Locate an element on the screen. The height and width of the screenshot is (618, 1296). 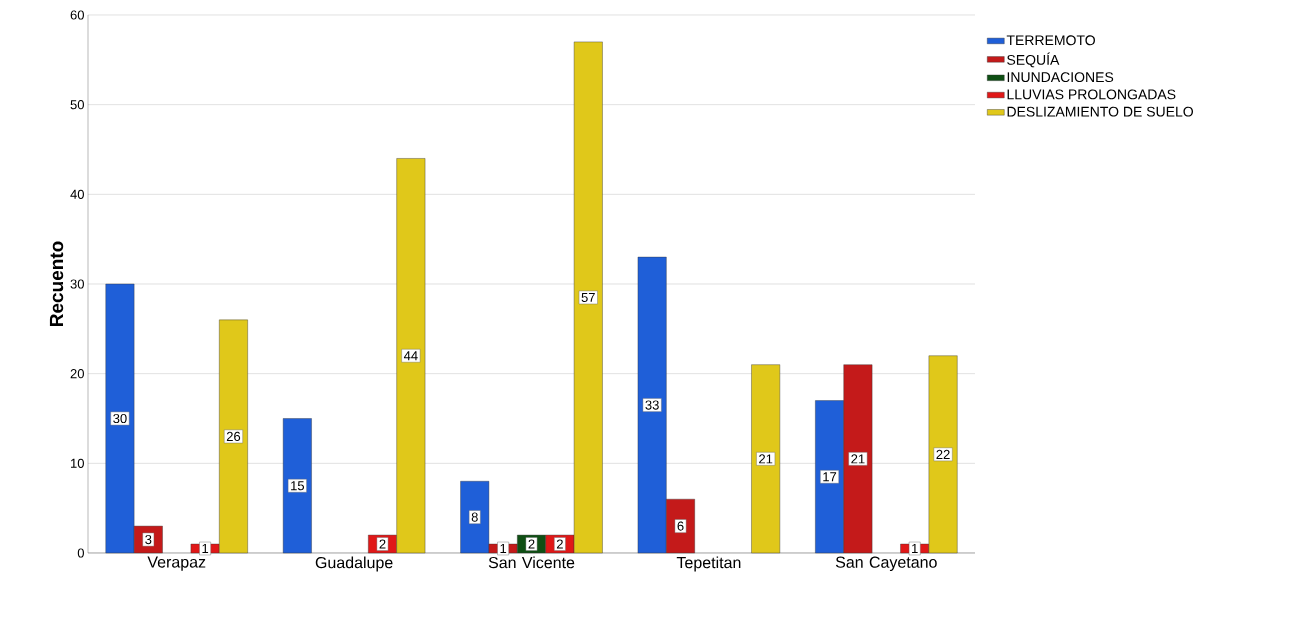
y-tick-label: 10 is located at coordinates (77, 463).